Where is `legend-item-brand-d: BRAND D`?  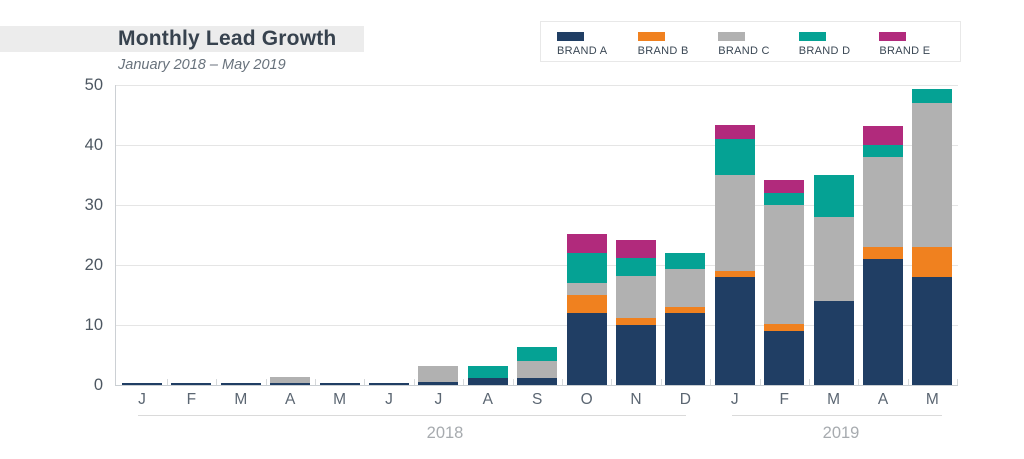
legend-item-brand-d: BRAND D is located at coordinates (839, 44).